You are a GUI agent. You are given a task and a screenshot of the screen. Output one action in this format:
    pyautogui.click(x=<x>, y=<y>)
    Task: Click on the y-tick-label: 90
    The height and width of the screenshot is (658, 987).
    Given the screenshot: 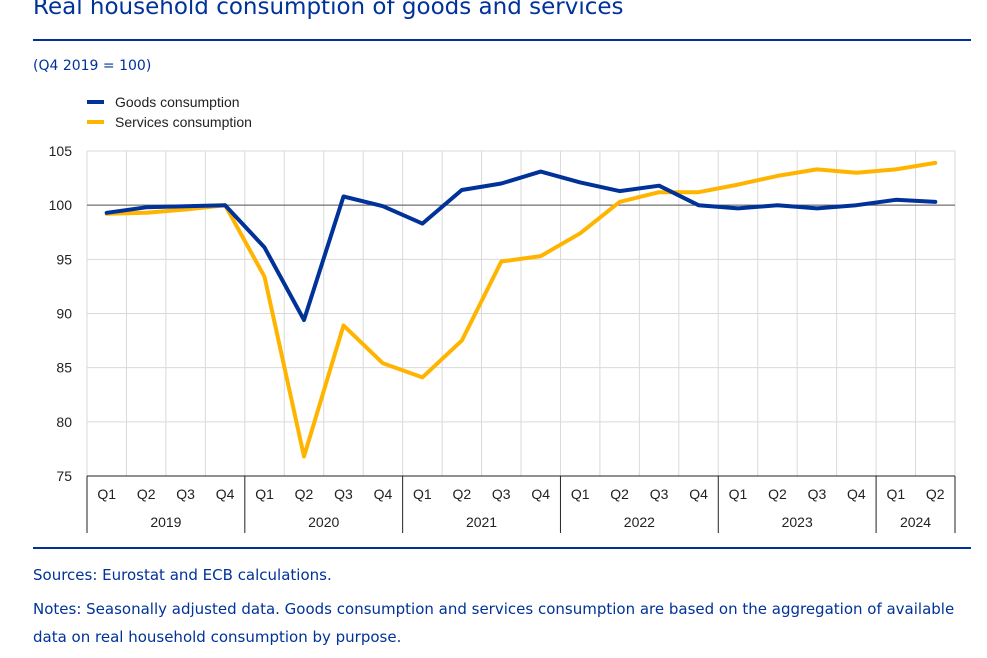 What is the action you would take?
    pyautogui.click(x=64, y=314)
    